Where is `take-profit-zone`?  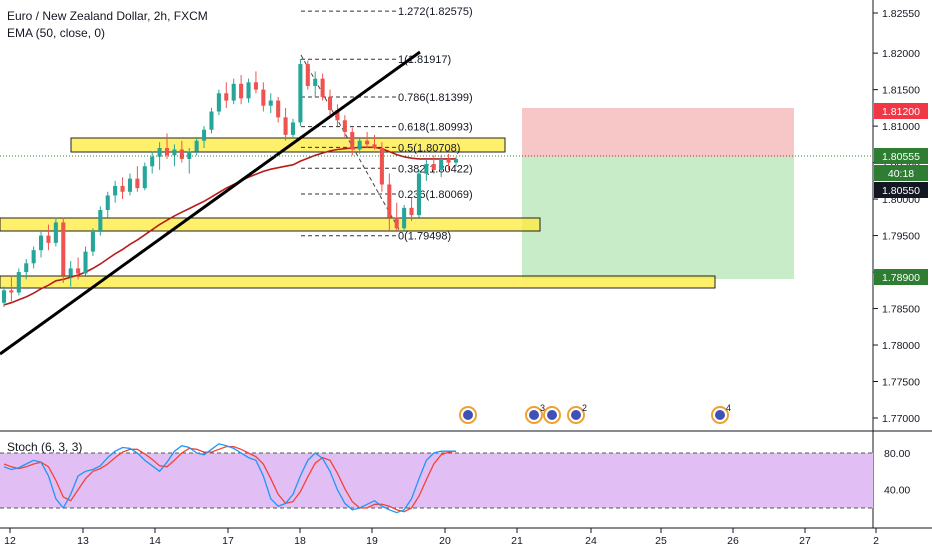
take-profit-zone is located at coordinates (658, 218).